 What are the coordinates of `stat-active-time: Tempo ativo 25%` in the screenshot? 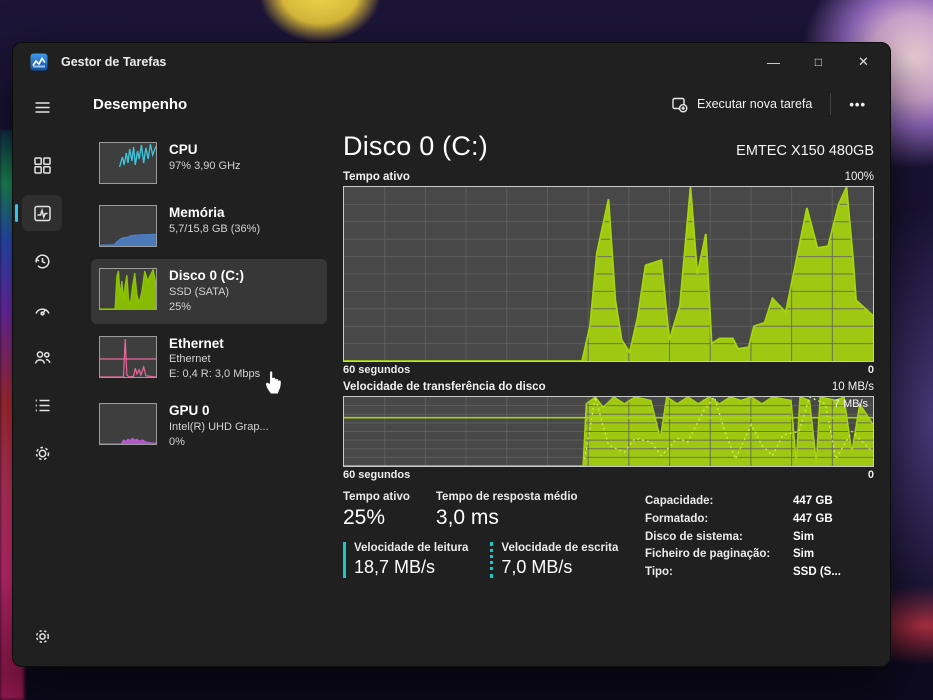 It's located at (376, 510).